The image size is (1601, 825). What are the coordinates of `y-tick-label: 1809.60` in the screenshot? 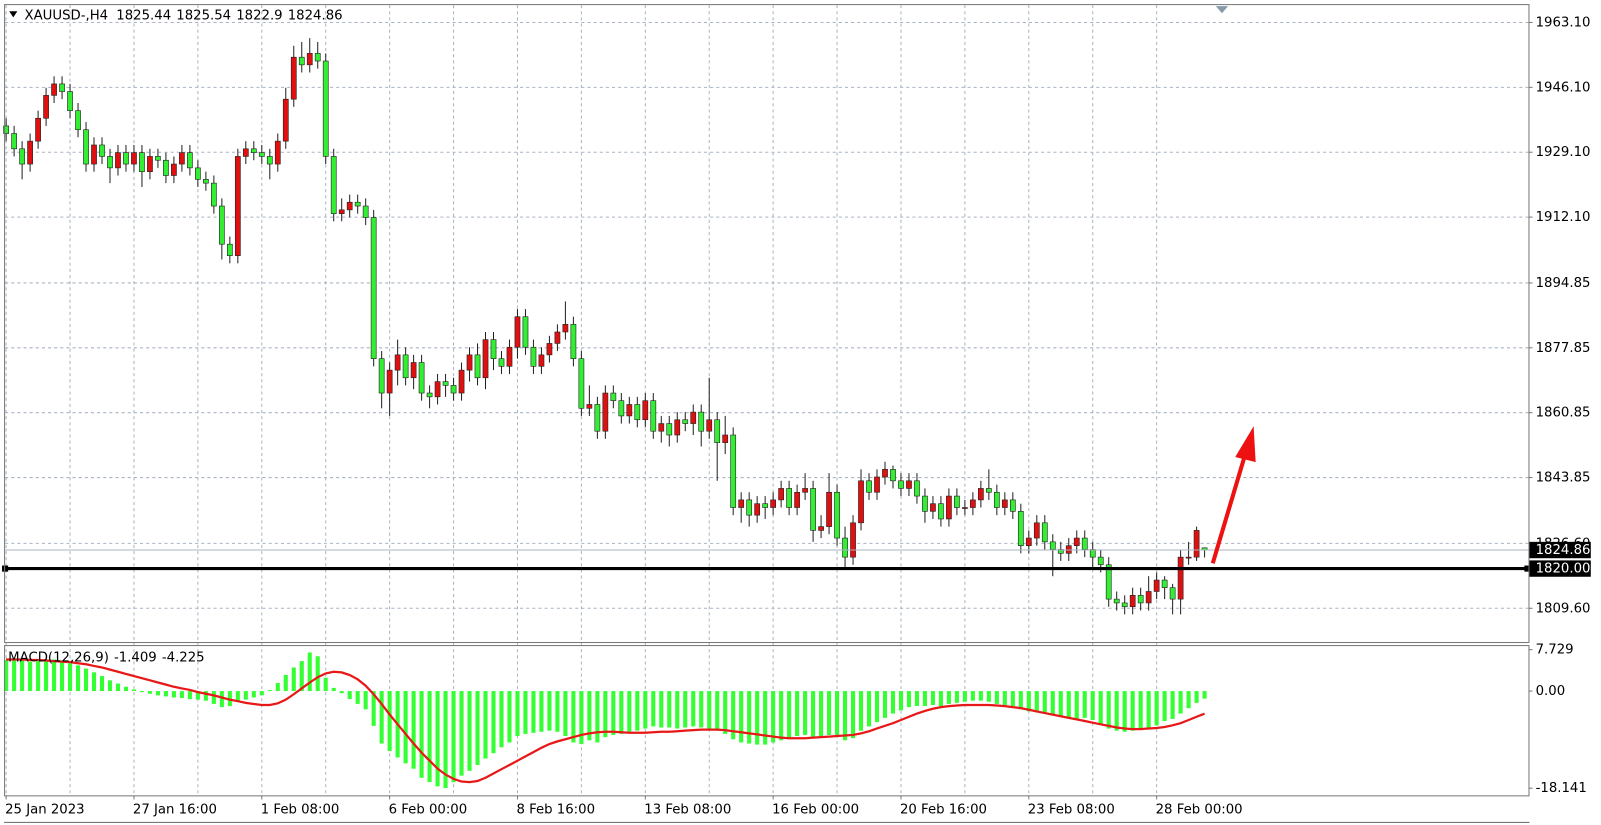 It's located at (1563, 608).